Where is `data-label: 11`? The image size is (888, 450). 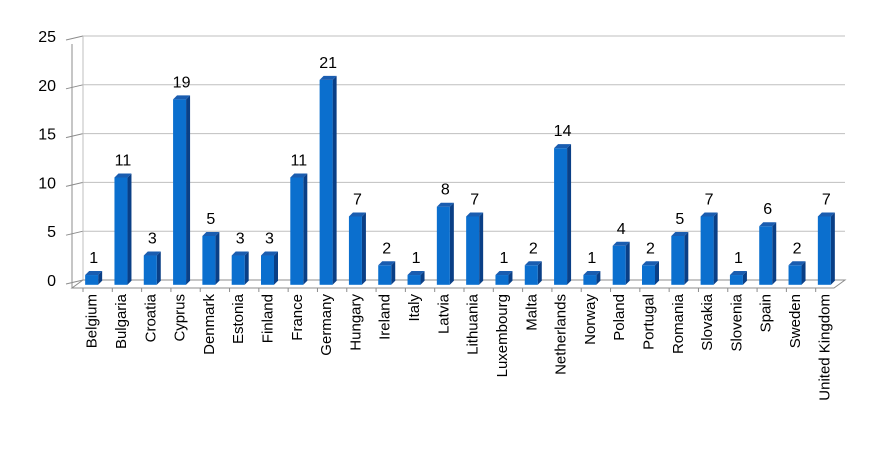 data-label: 11 is located at coordinates (299, 160).